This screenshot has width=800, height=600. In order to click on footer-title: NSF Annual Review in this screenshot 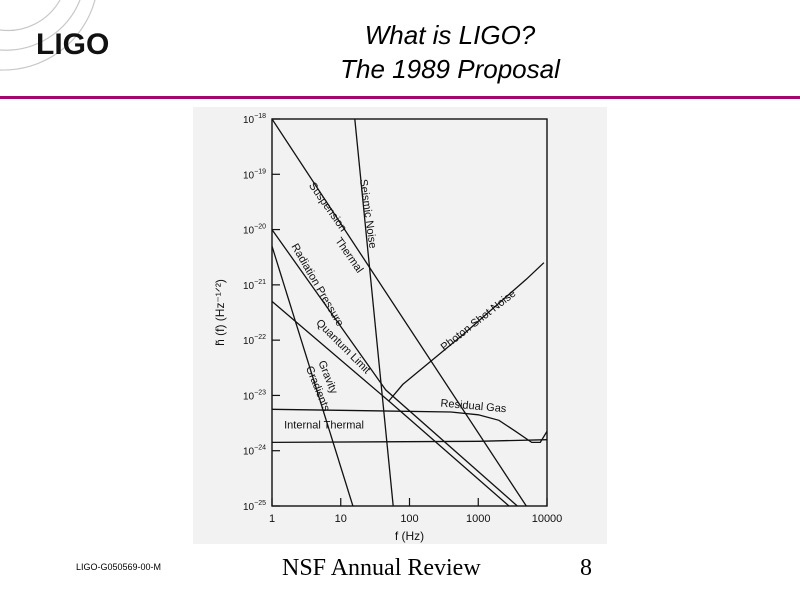, I will do `click(381, 568)`.